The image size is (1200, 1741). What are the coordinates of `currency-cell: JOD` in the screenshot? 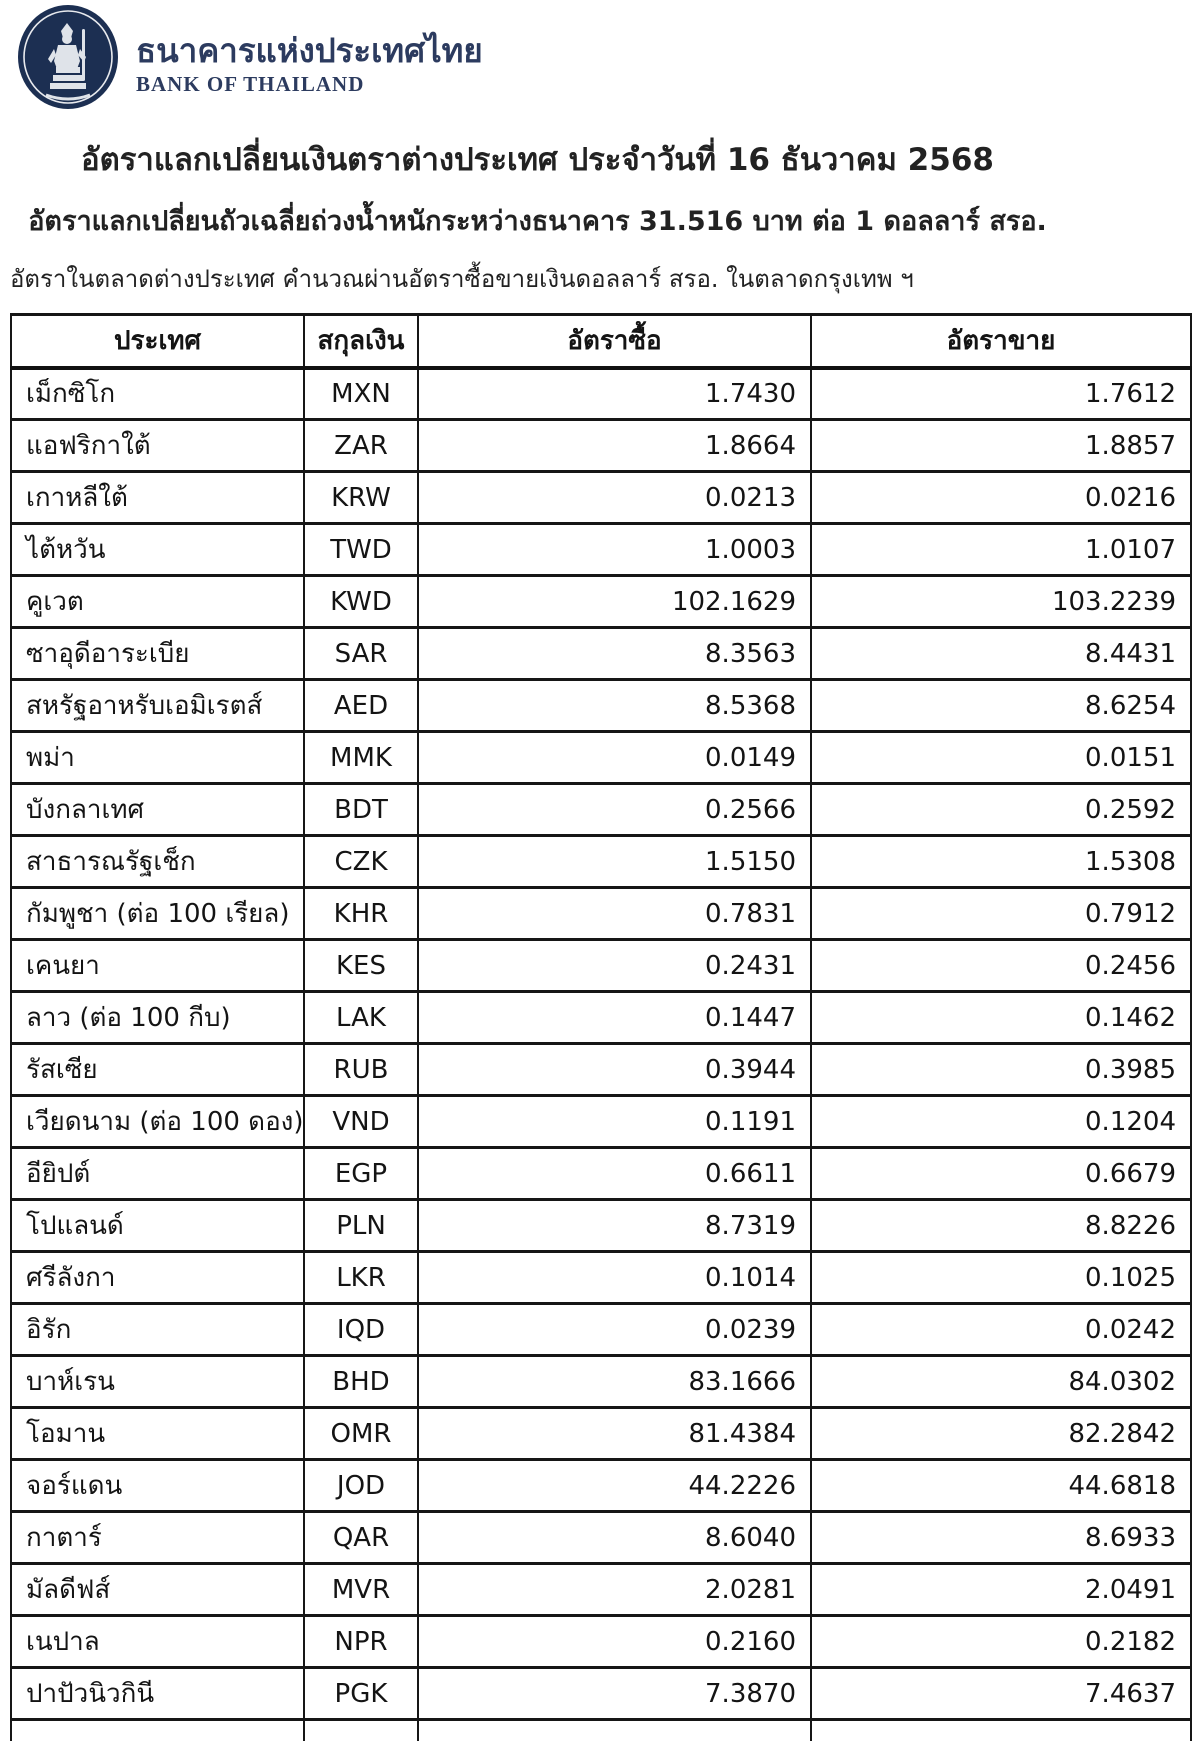 It's located at (361, 1485).